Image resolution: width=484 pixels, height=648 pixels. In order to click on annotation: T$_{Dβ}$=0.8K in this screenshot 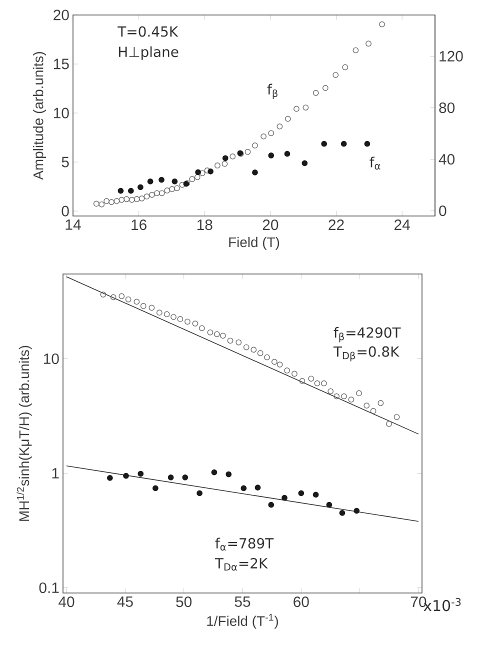, I will do `click(366, 354)`.